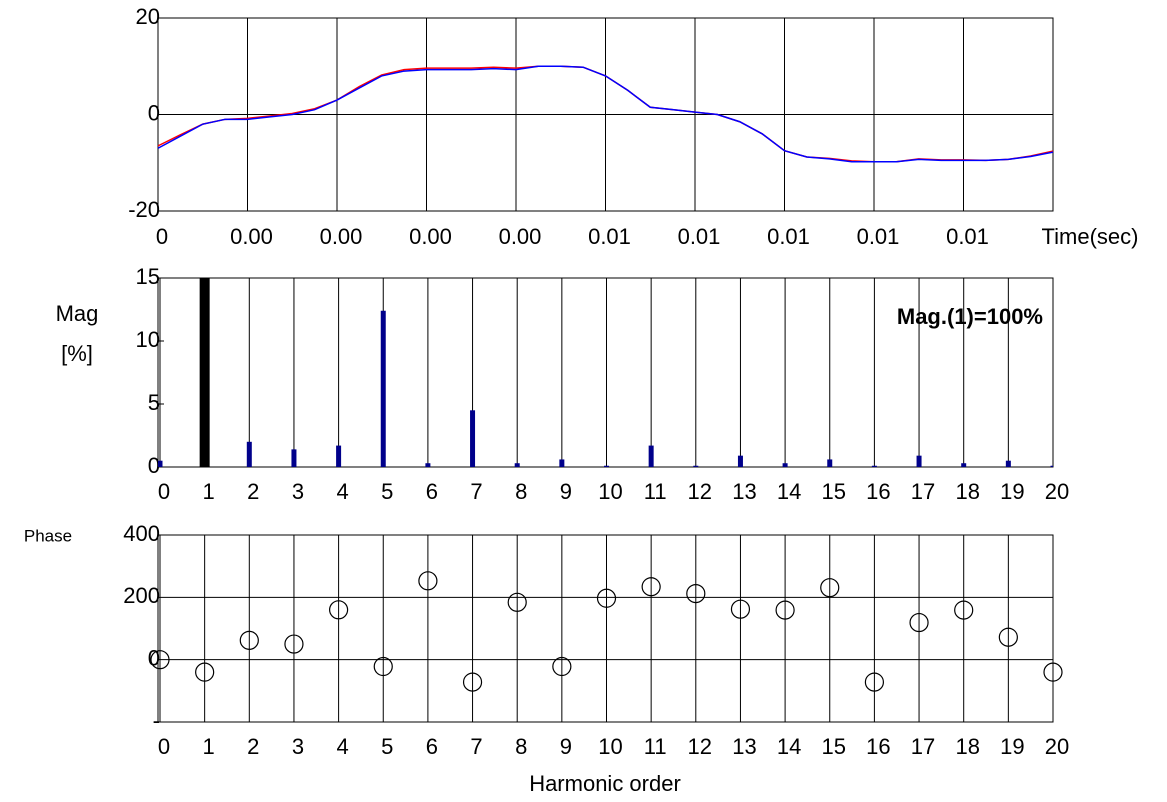  What do you see at coordinates (970, 316) in the screenshot?
I see `annotation: Mag.(1)=100%` at bounding box center [970, 316].